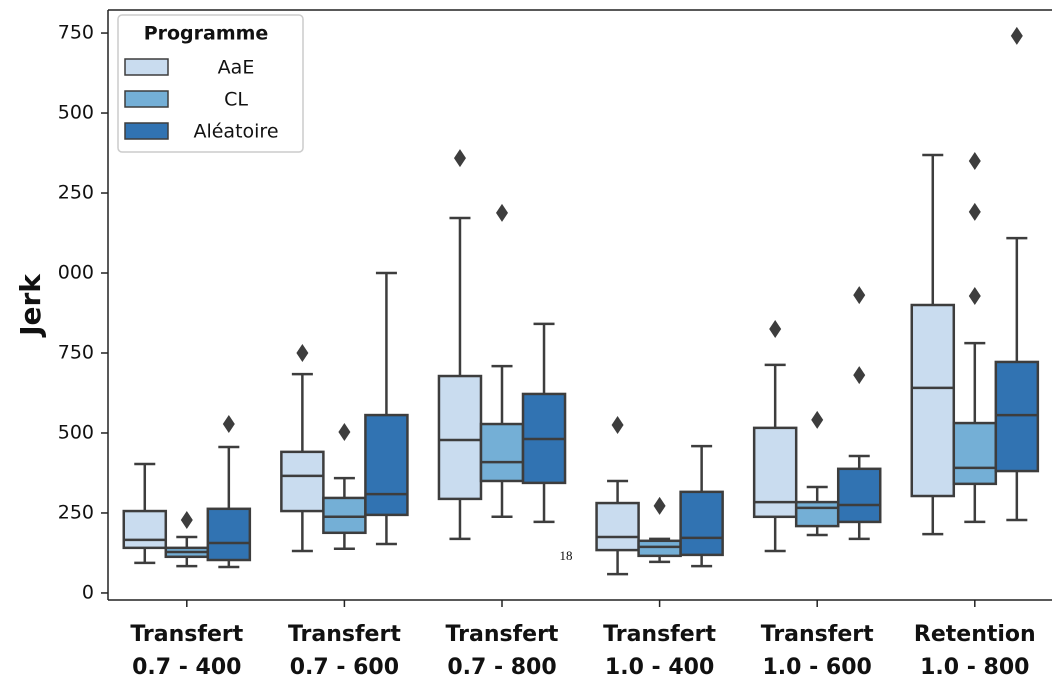 The width and height of the screenshot is (1052, 683). I want to click on x-tick-label: Transfert 0.7 - 400, so click(187, 651).